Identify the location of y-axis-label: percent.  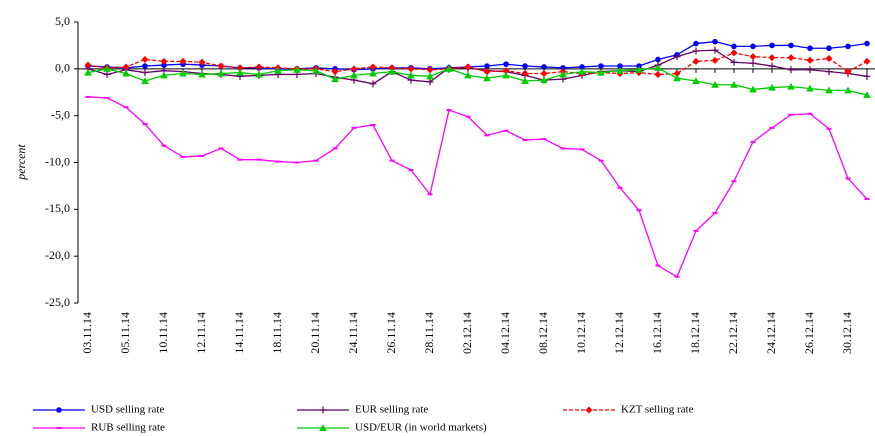
(21, 162).